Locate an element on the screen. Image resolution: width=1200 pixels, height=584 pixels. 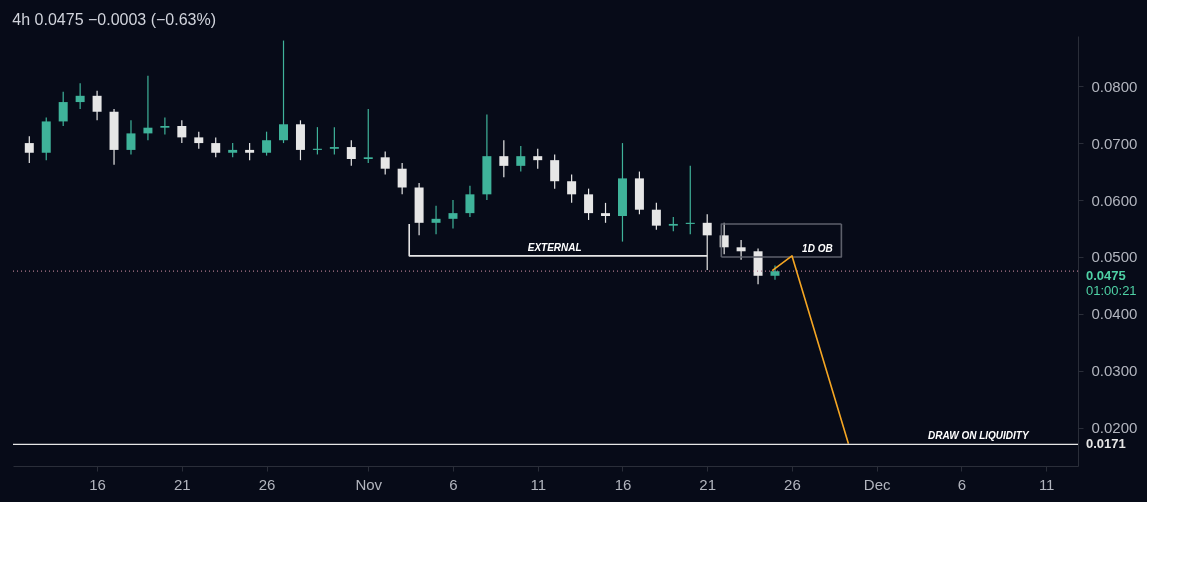
y-tick-label: 0.0300 is located at coordinates (1114, 371).